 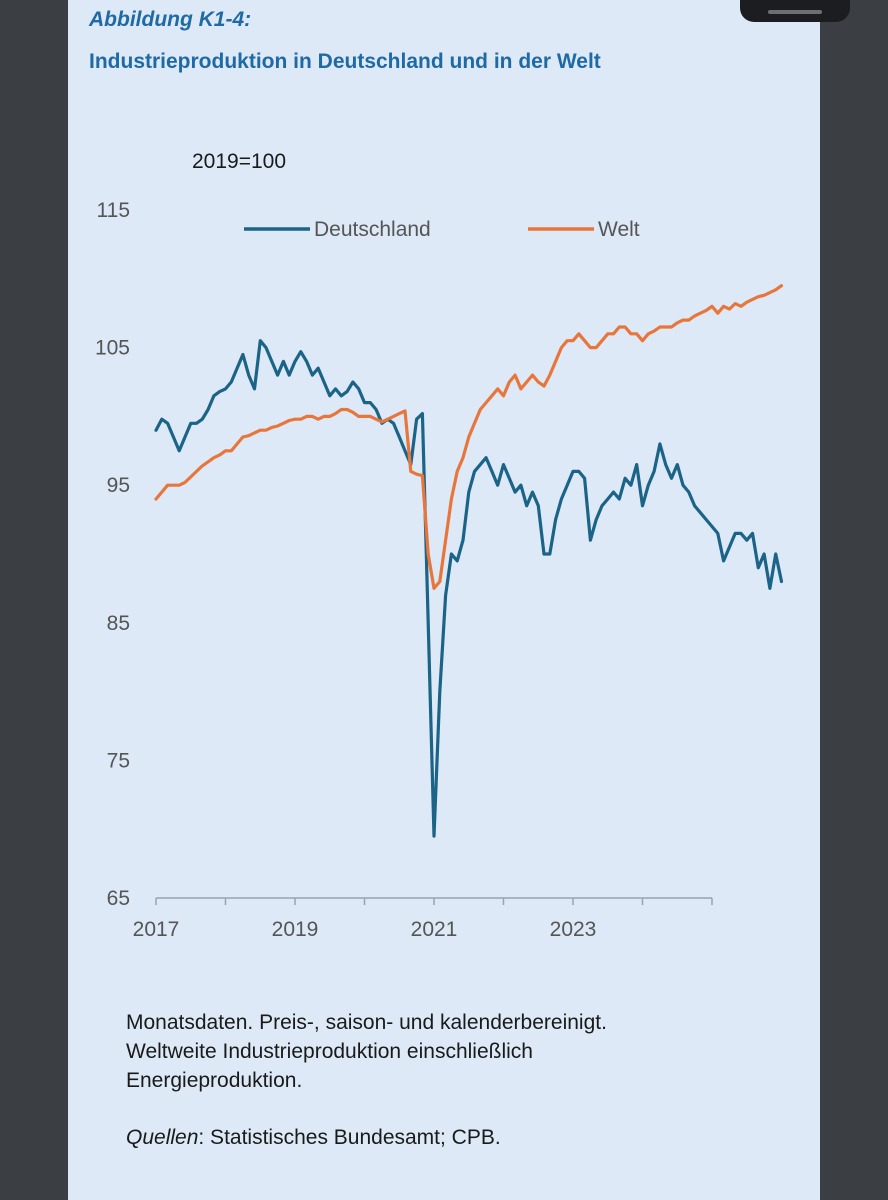 I want to click on grab-bar, so click(x=795, y=12).